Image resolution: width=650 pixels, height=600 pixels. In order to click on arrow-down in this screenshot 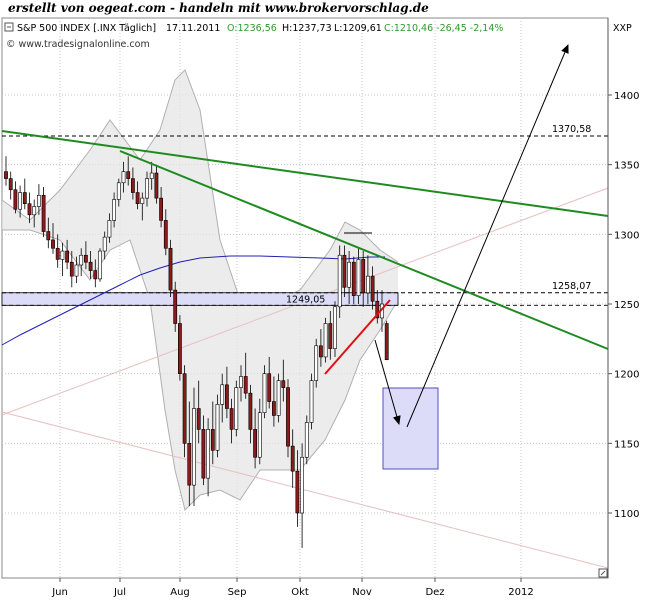, I will do `click(387, 382)`.